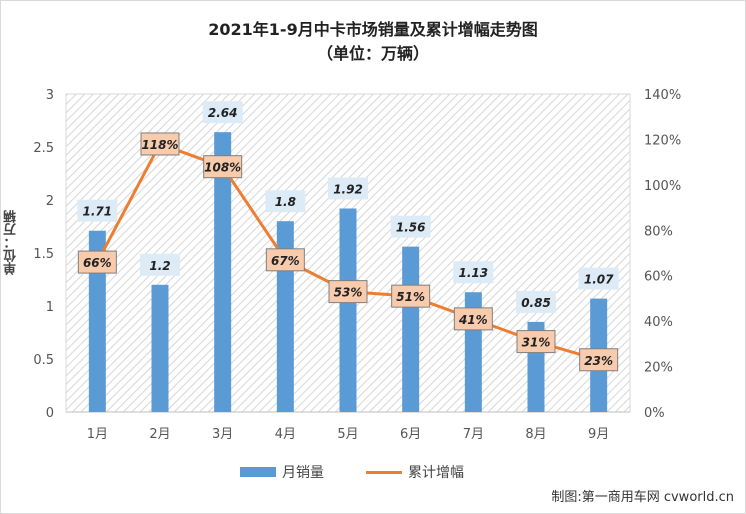 This screenshot has width=746, height=514. What do you see at coordinates (654, 413) in the screenshot?
I see `y2-tick-label: 0%` at bounding box center [654, 413].